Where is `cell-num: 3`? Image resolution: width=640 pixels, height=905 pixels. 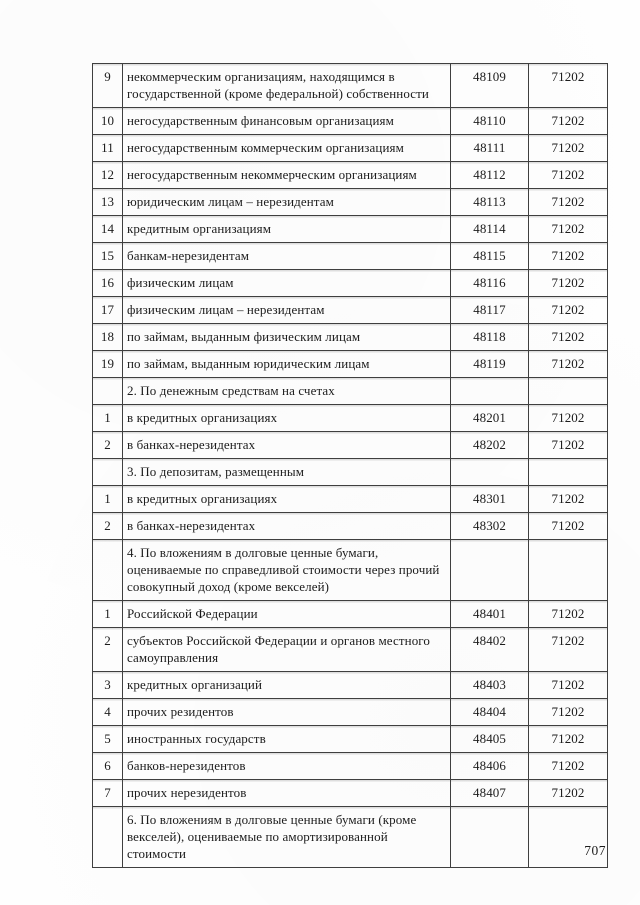 cell-num: 3 is located at coordinates (107, 685).